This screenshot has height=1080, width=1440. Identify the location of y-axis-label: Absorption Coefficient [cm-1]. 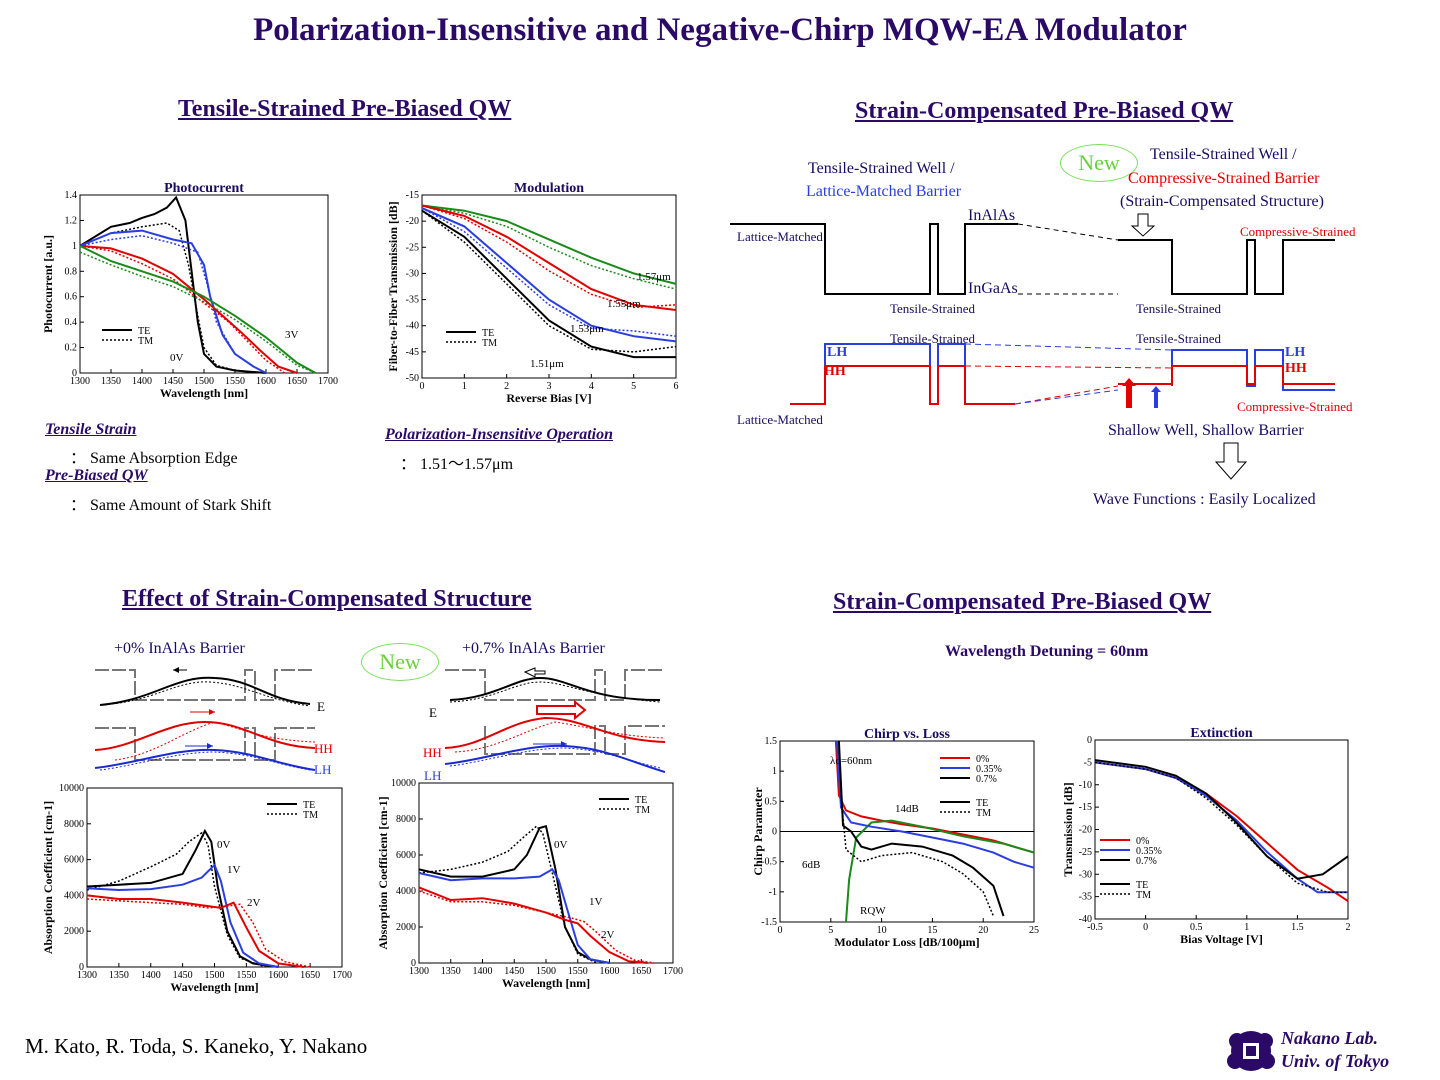
(48, 877).